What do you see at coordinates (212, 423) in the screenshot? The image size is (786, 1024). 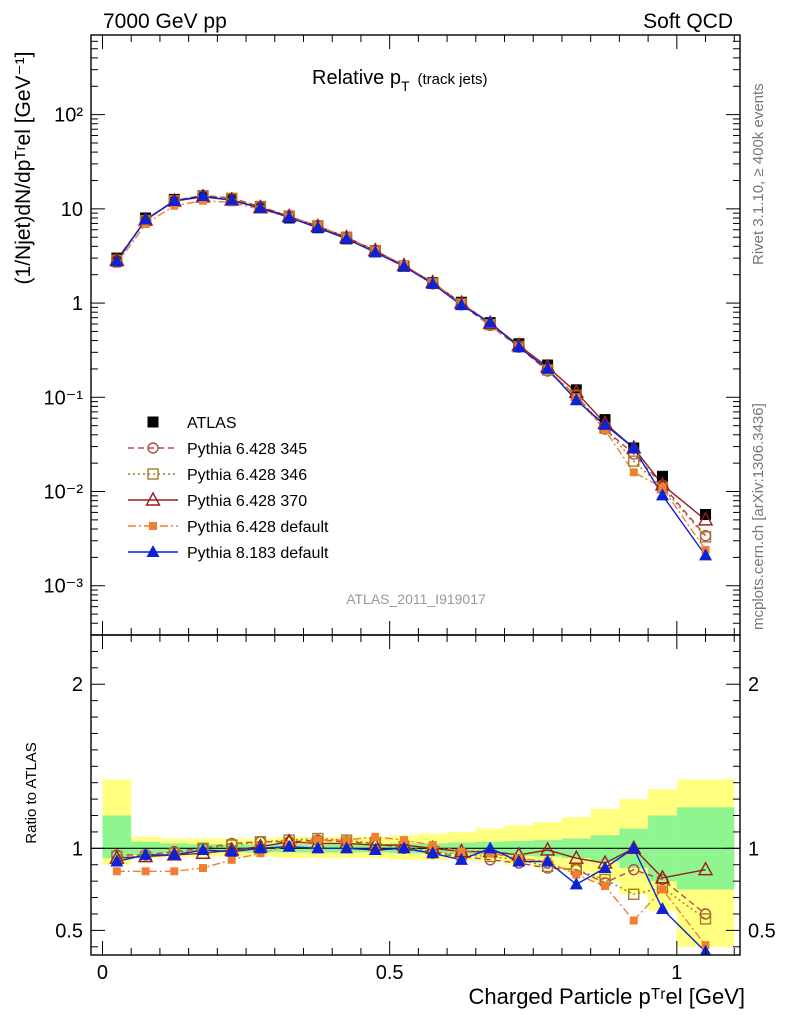 I see `legend-label-0: ATLAS` at bounding box center [212, 423].